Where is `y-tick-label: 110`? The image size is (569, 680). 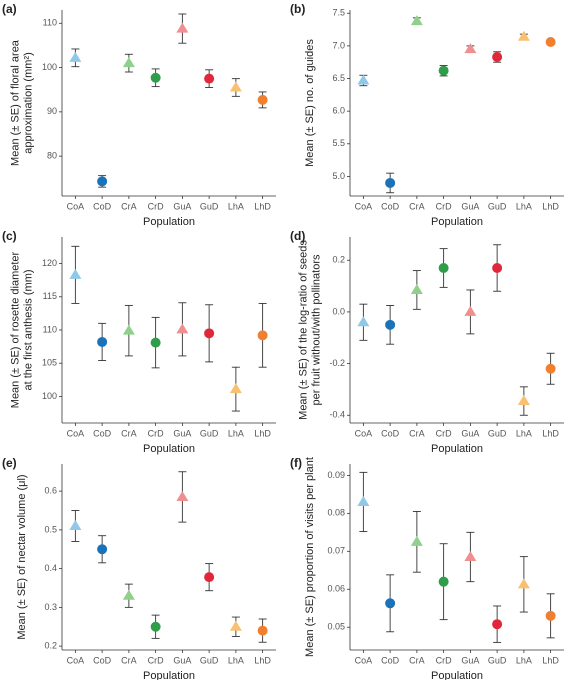
y-tick-label: 110 is located at coordinates (50, 23).